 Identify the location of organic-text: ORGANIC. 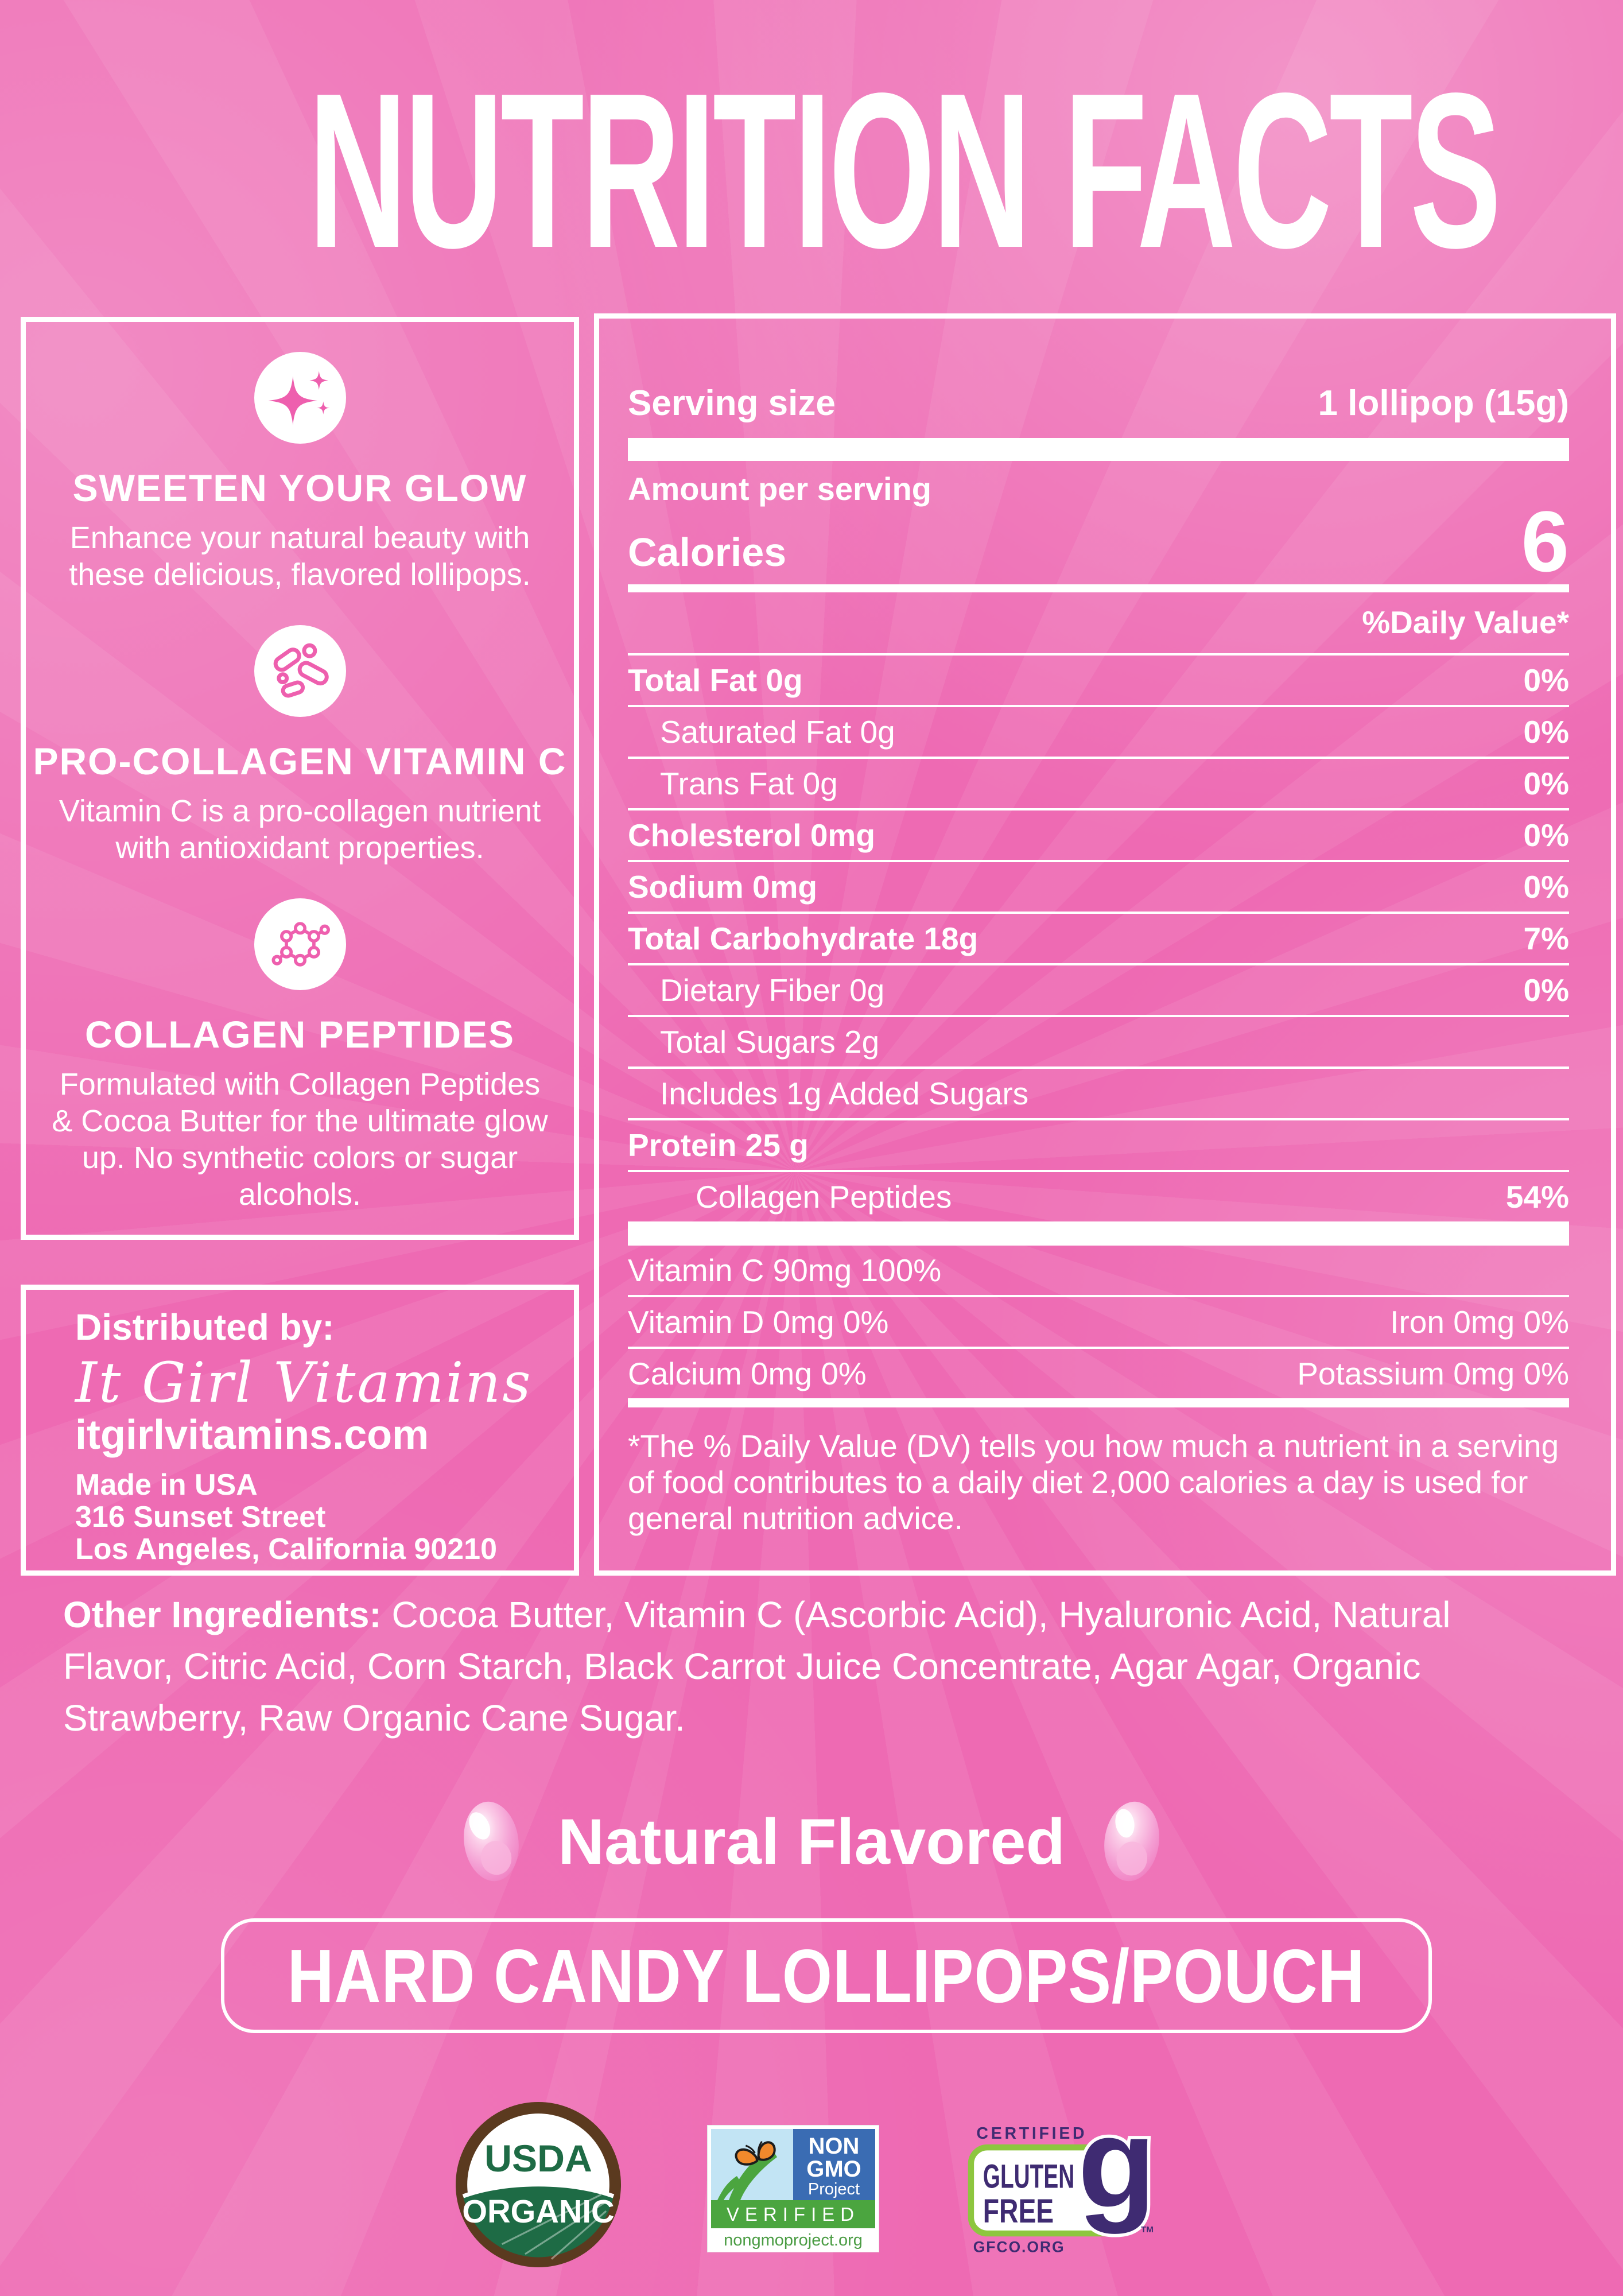
(538, 2211).